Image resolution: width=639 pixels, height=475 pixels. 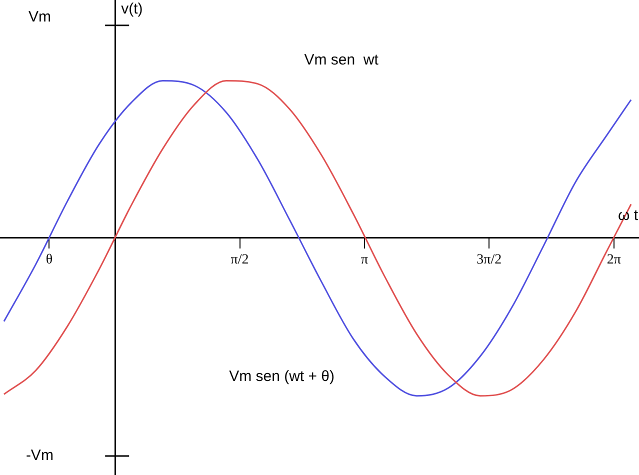 I want to click on x-tick-label: 3π/2, so click(x=489, y=260).